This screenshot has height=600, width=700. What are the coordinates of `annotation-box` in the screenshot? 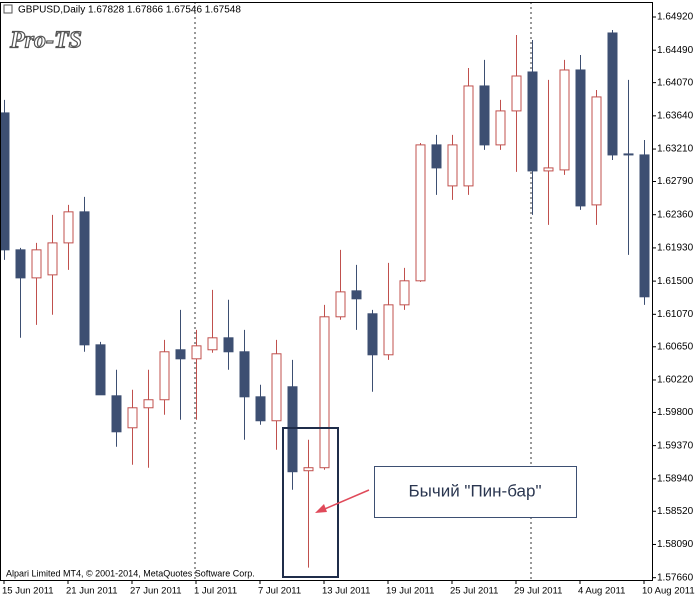 It's located at (475, 492).